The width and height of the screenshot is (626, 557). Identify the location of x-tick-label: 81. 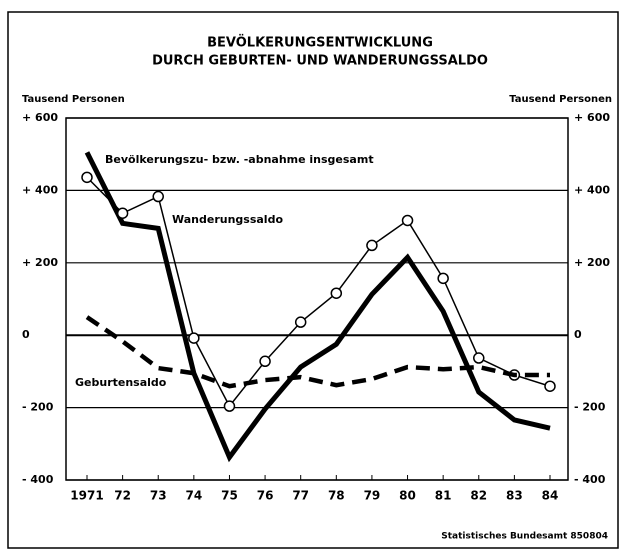
(443, 496).